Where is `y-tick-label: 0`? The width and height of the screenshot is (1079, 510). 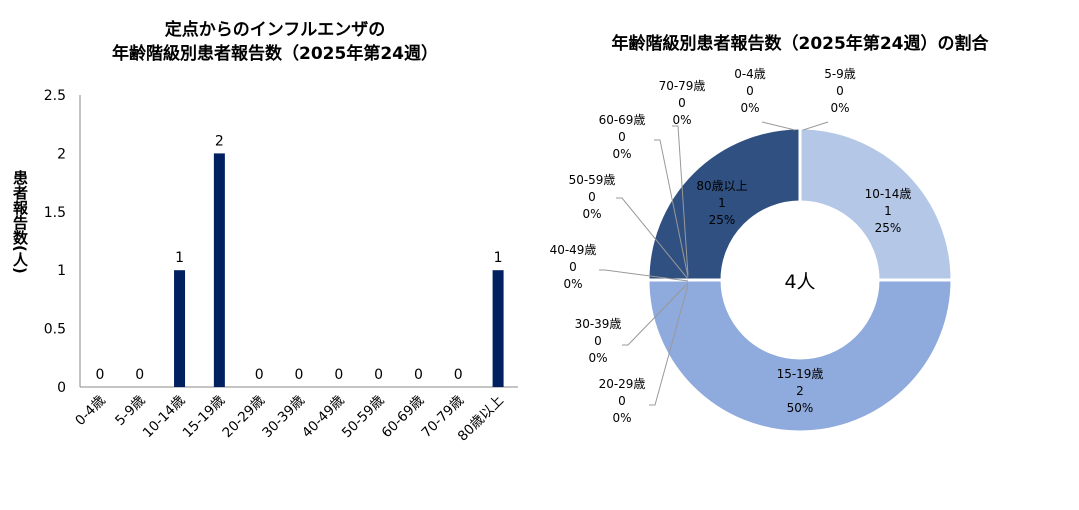 y-tick-label: 0 is located at coordinates (61, 388).